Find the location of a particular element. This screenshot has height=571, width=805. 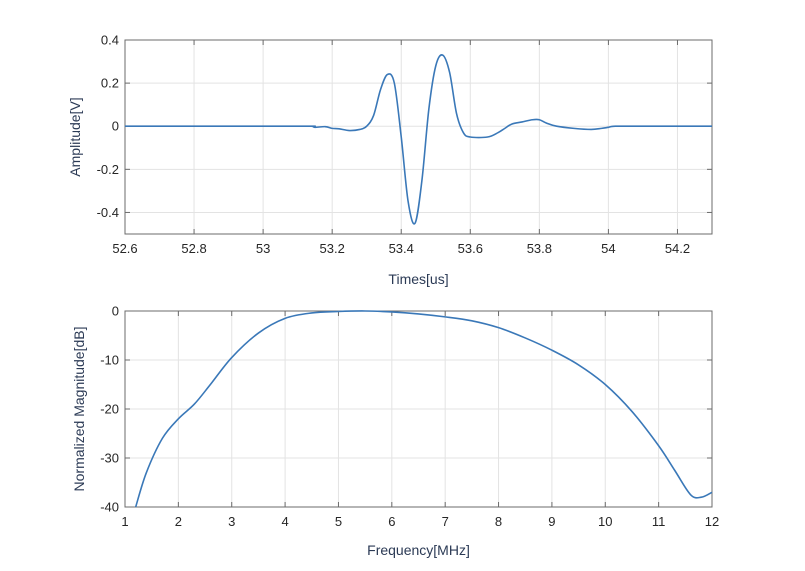

y-tick-label: 0.2 is located at coordinates (110, 83).